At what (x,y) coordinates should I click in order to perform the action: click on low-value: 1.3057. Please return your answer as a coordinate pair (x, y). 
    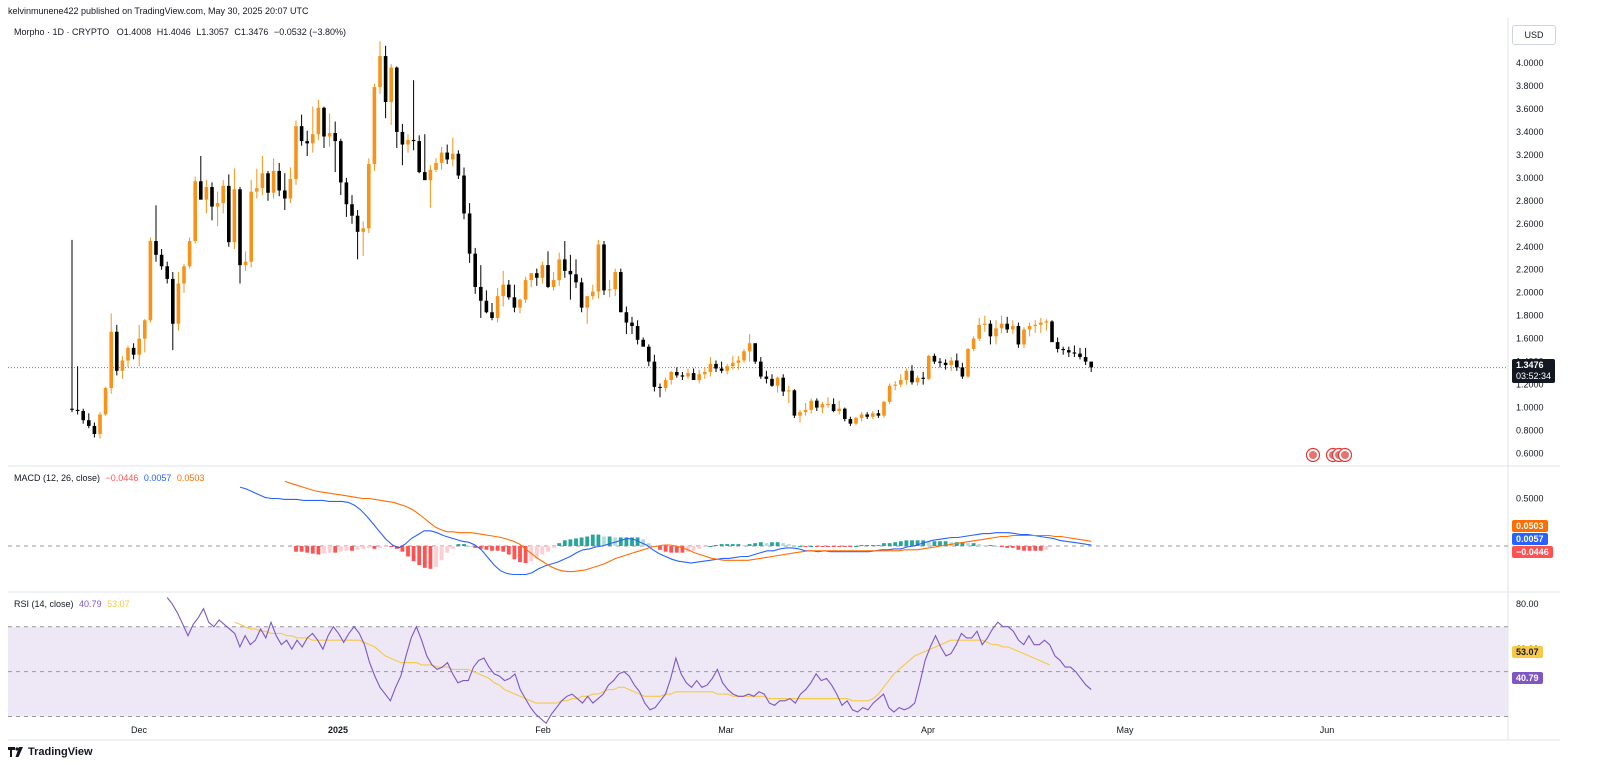
    Looking at the image, I should click on (215, 32).